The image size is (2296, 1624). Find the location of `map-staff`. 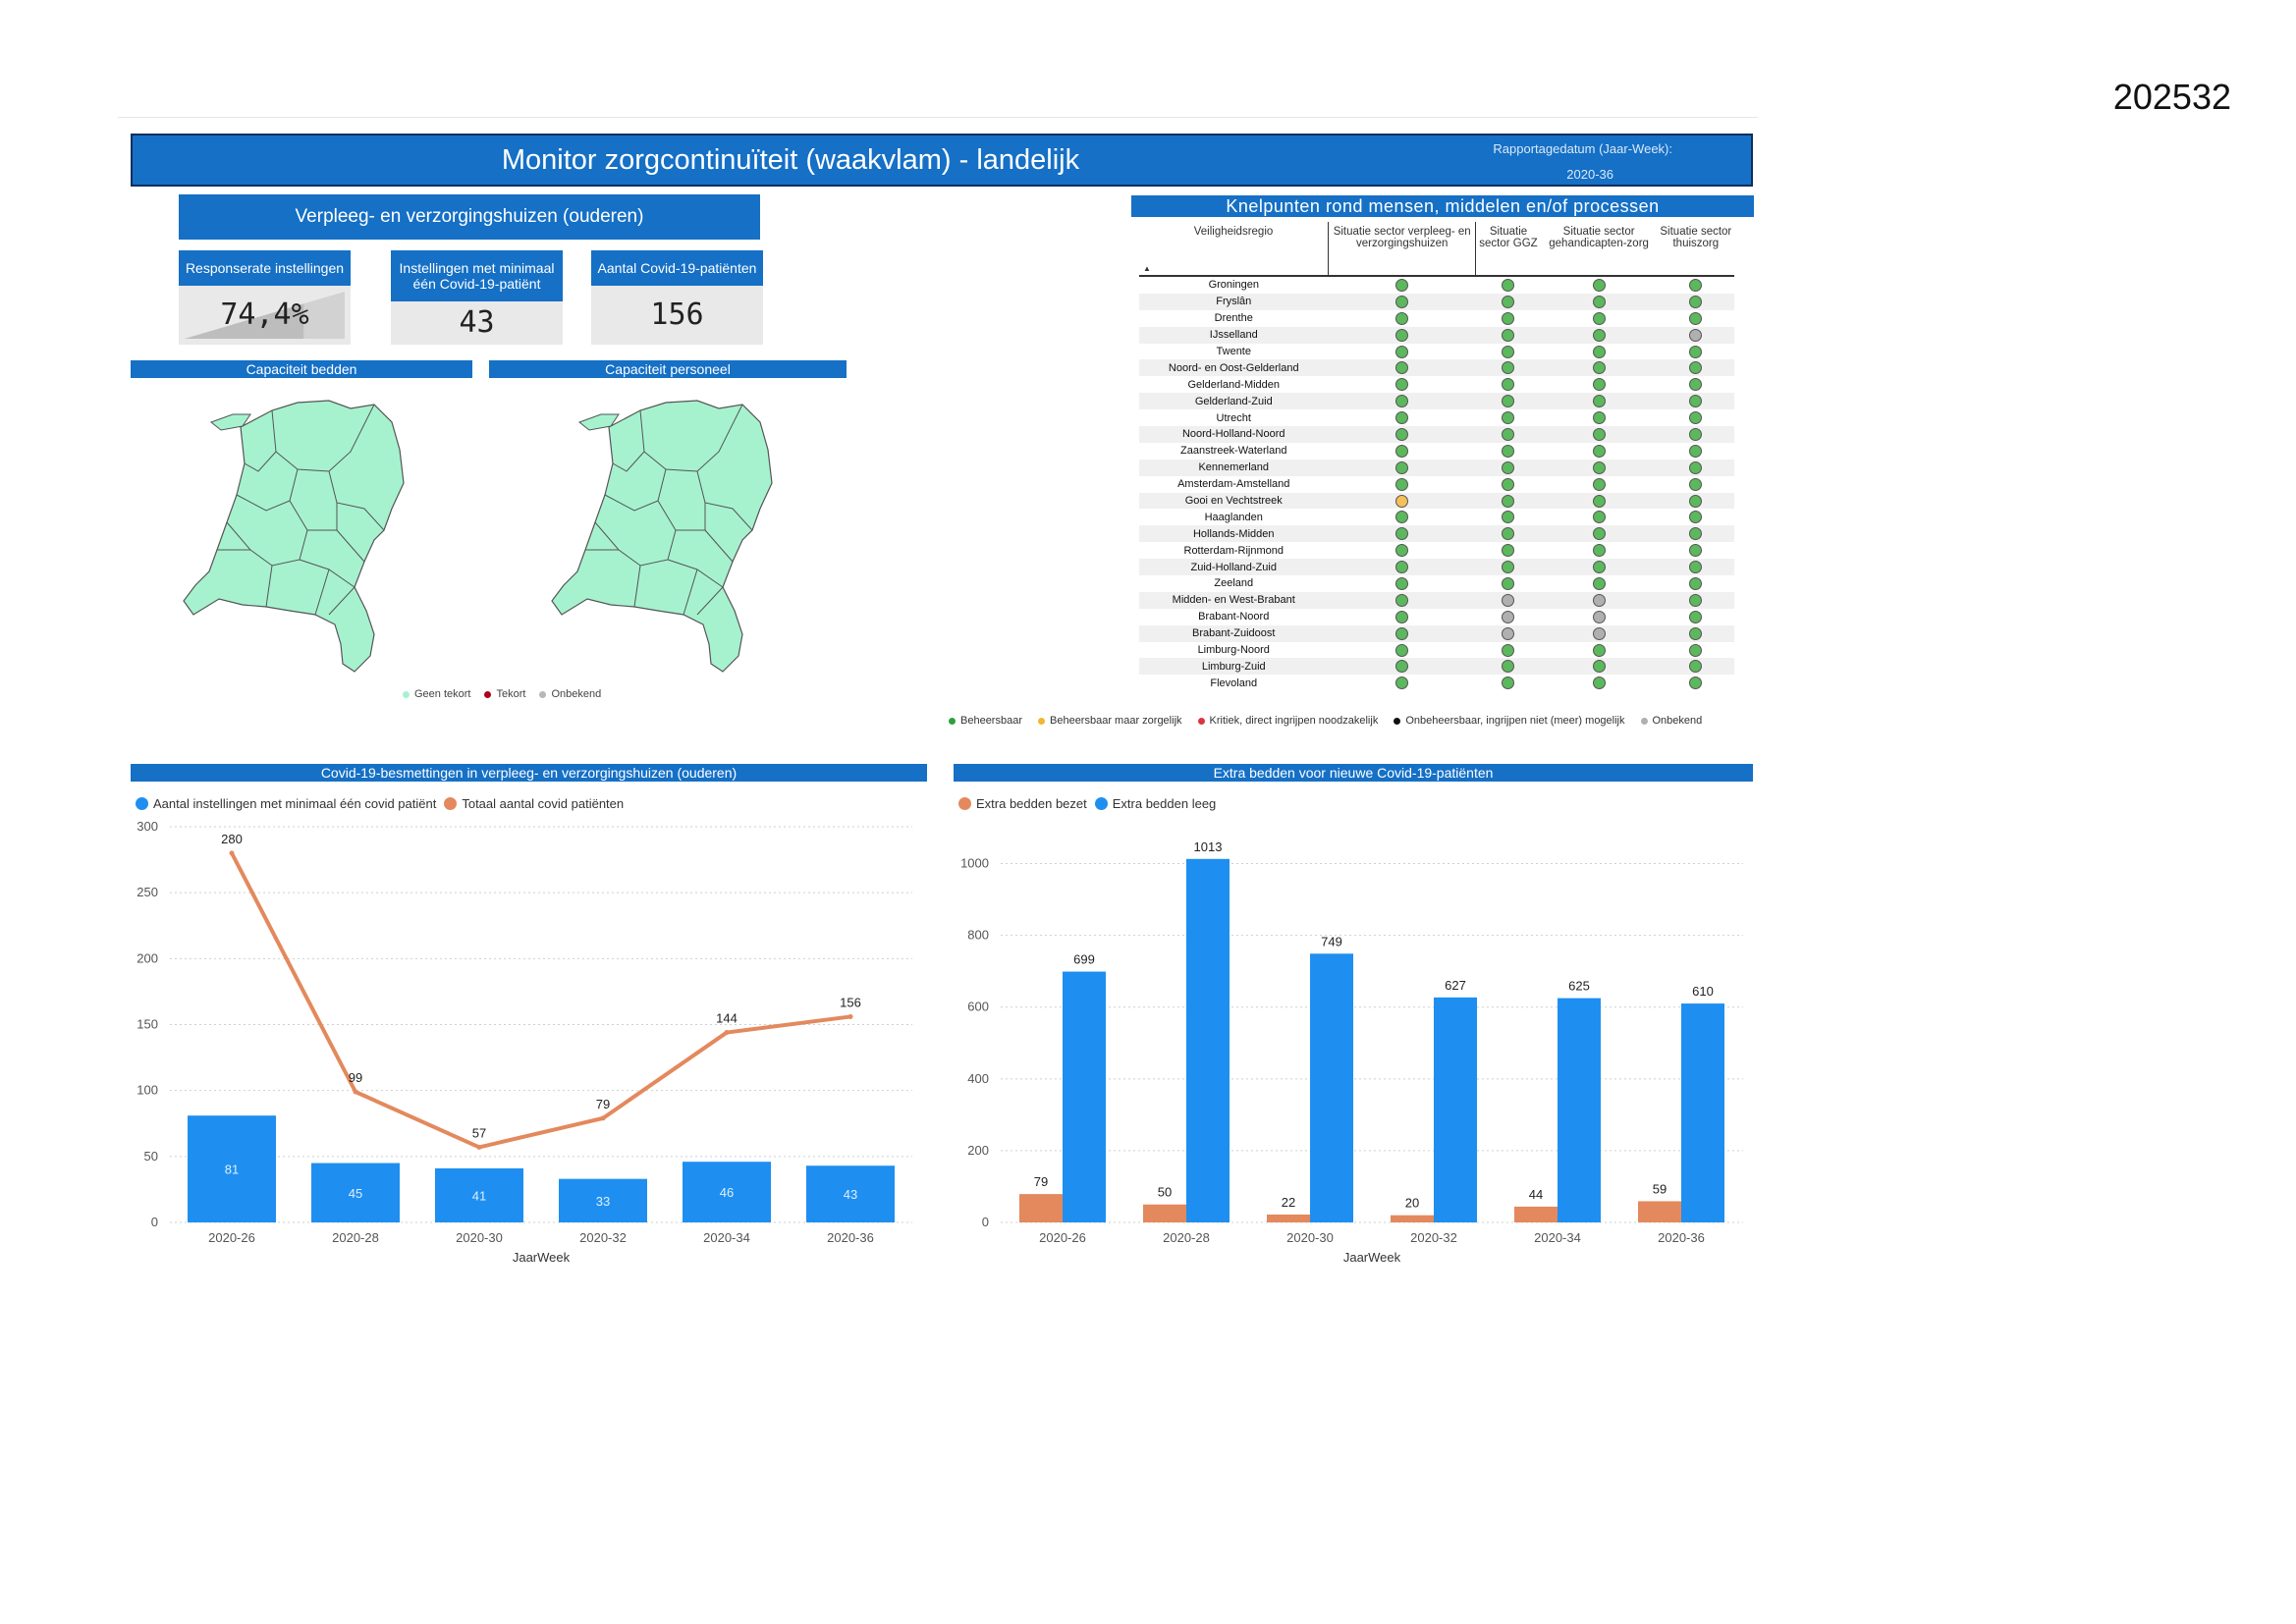

map-staff is located at coordinates (672, 537).